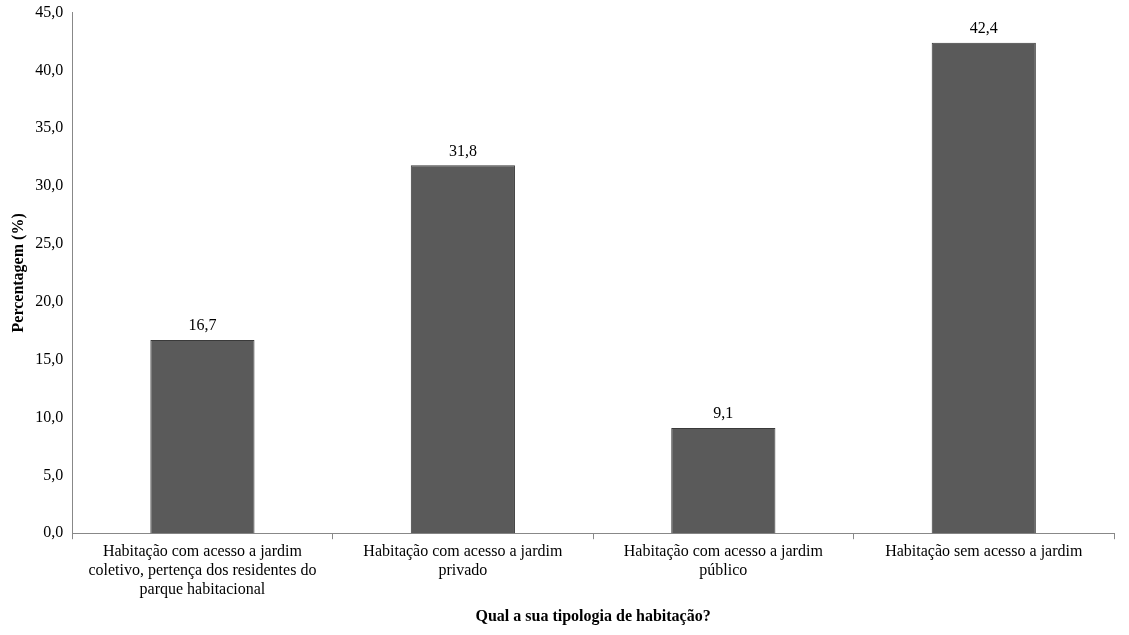  Describe the element at coordinates (49, 11) in the screenshot. I see `y-tick-label: 45,0` at that location.